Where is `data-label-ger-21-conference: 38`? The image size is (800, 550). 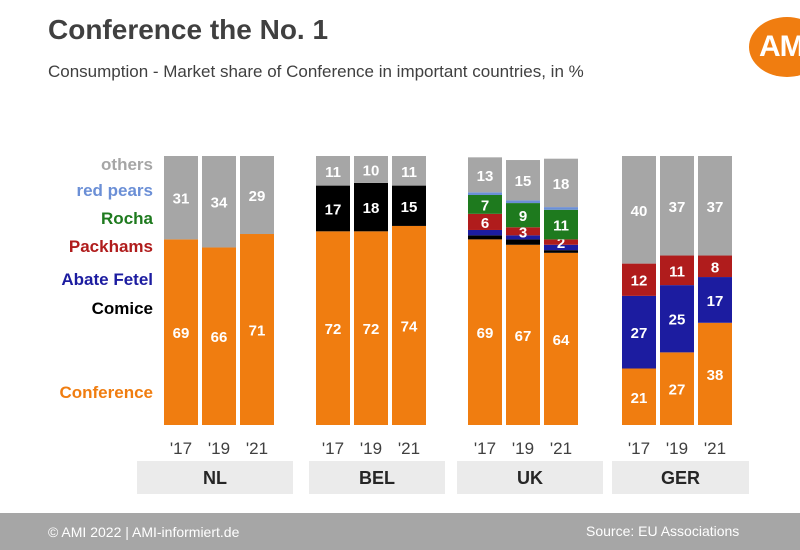 data-label-ger-21-conference: 38 is located at coordinates (715, 375).